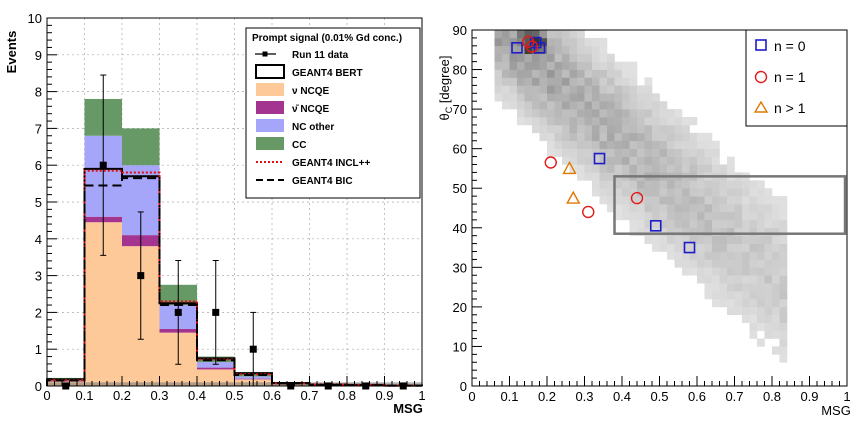  What do you see at coordinates (84, 395) in the screenshot?
I see `x-tick-label: 0.1` at bounding box center [84, 395].